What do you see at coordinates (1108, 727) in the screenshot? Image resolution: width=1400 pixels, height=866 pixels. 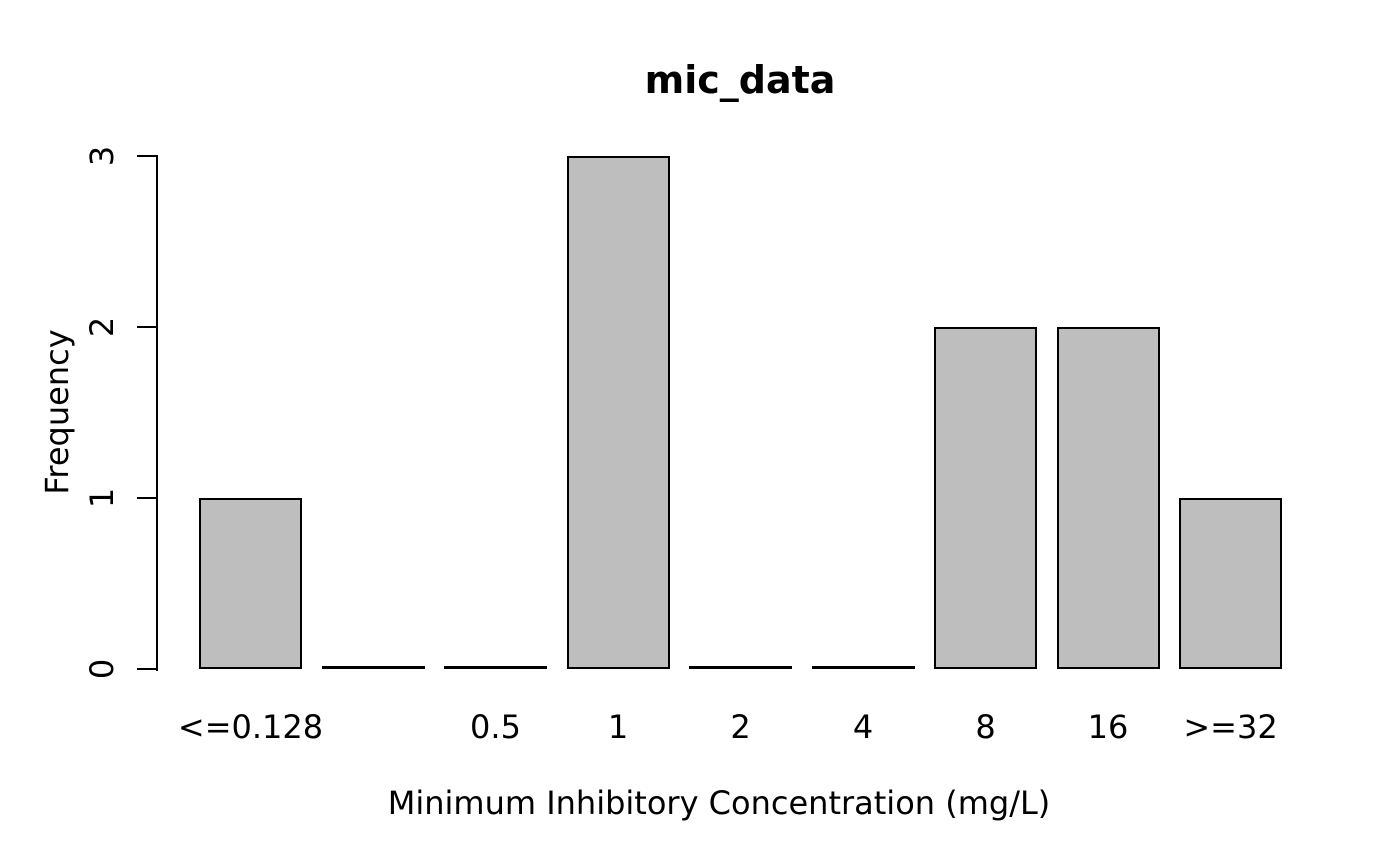 I see `x-tick-label: 16` at bounding box center [1108, 727].